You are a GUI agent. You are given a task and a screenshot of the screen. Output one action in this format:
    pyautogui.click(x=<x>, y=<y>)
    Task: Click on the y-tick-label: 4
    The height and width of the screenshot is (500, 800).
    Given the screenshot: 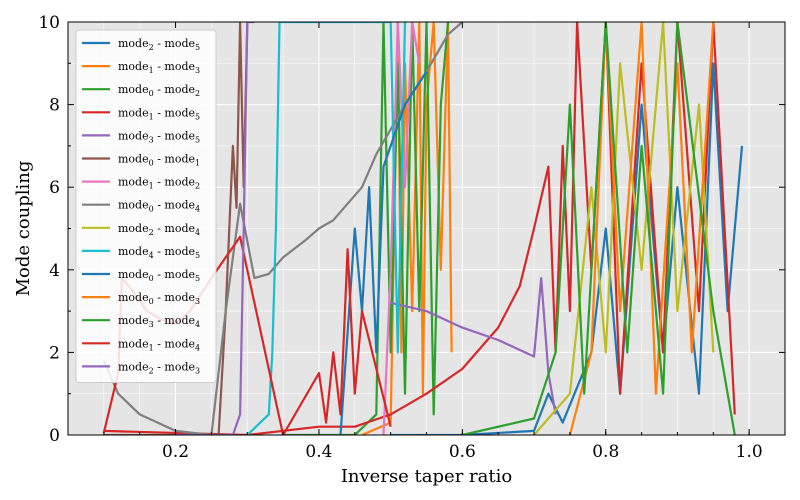 What is the action you would take?
    pyautogui.click(x=54, y=271)
    